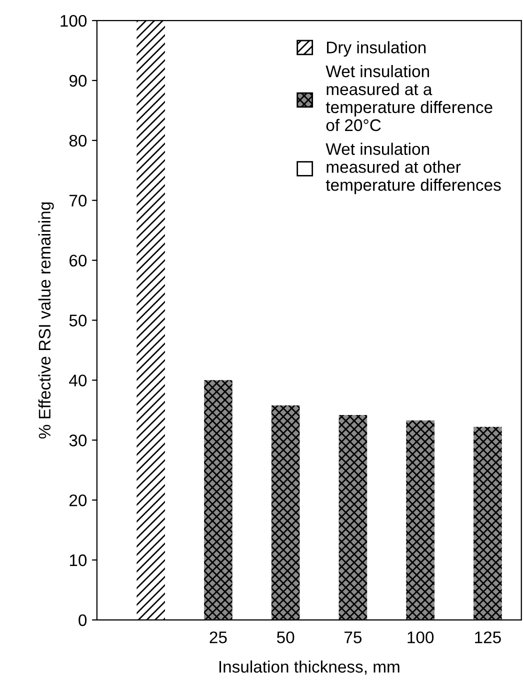 This screenshot has width=524, height=685. Describe the element at coordinates (78, 80) in the screenshot. I see `y-tick-label: 90` at that location.